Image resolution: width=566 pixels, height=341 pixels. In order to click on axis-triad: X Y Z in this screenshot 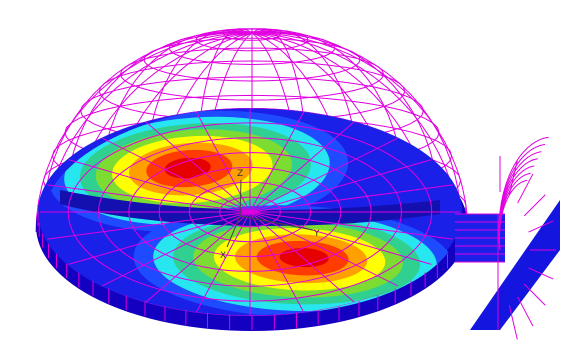, I will do `click(270, 215)`.